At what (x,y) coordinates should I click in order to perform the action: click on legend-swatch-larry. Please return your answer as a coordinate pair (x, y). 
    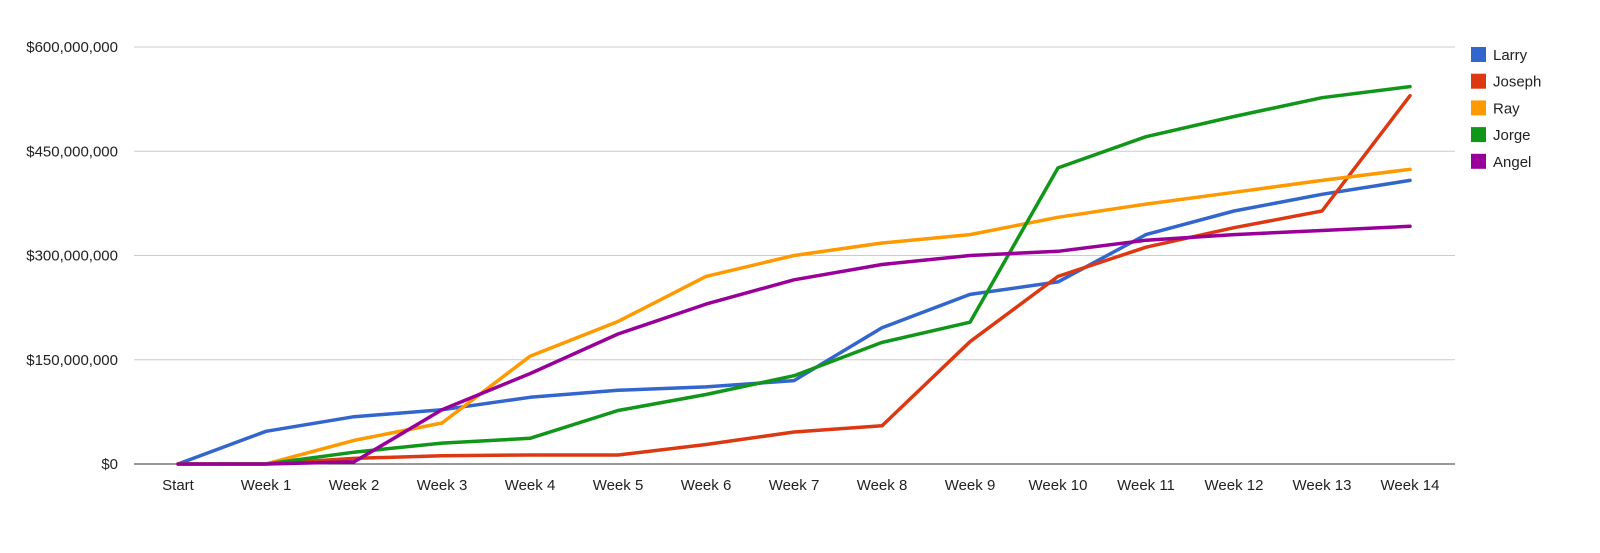
    Looking at the image, I should click on (1478, 54).